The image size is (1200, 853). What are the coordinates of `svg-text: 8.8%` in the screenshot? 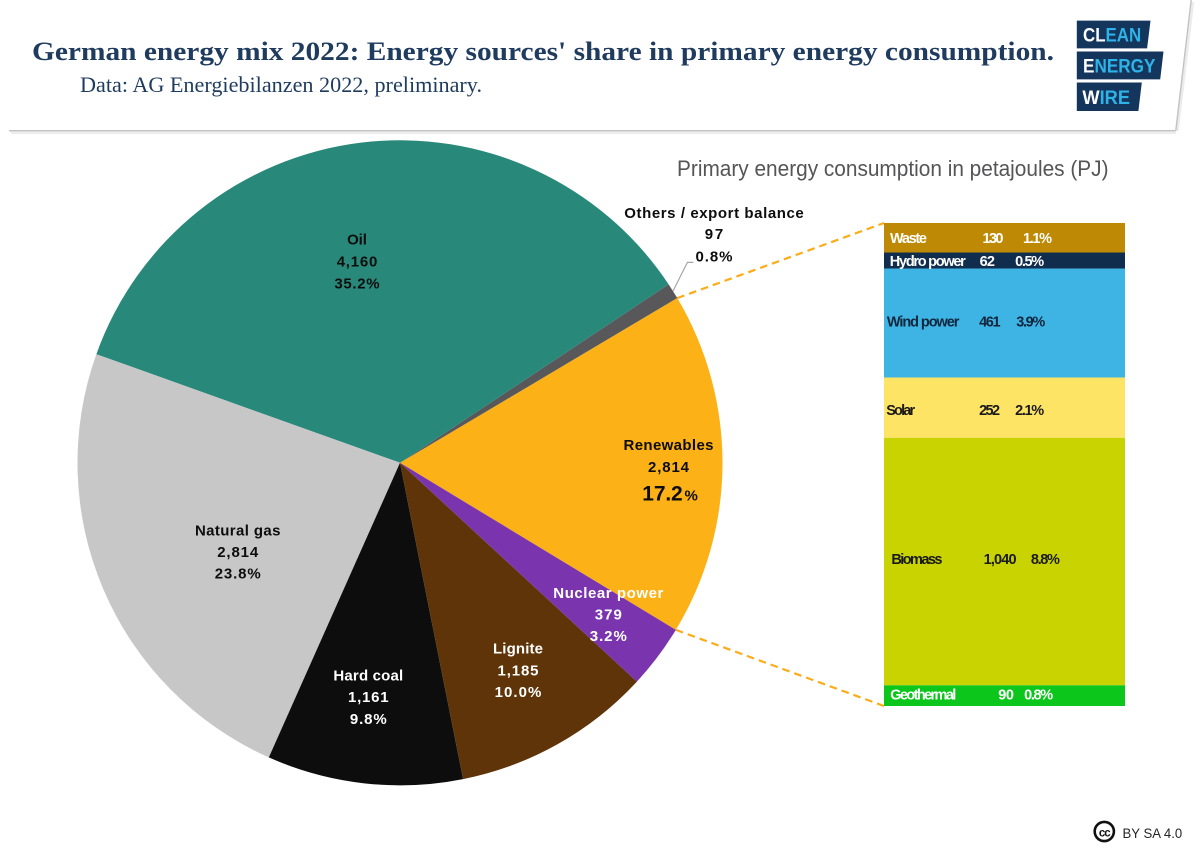 It's located at (1045, 560).